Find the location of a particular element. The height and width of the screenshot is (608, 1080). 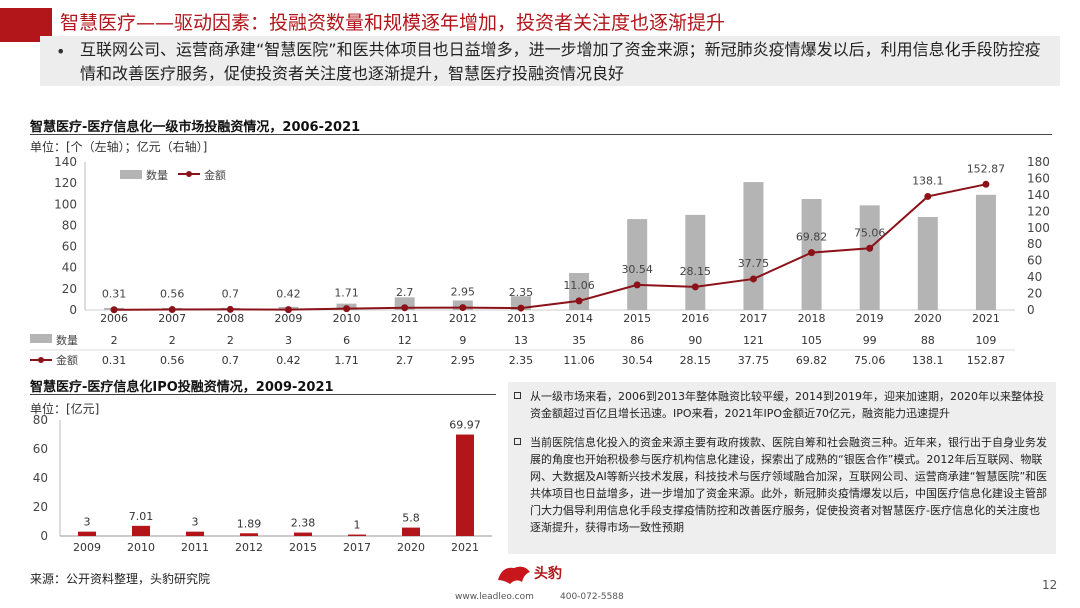

table-cell-amount: 0.42 is located at coordinates (288, 360).